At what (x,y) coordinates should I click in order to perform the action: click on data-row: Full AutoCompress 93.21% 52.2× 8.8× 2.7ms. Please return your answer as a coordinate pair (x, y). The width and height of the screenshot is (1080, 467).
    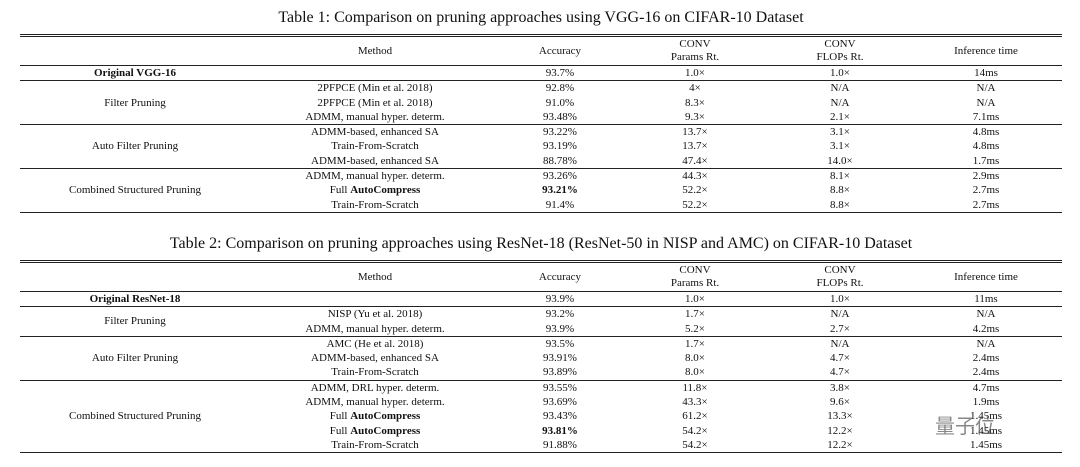
    Looking at the image, I should click on (541, 190).